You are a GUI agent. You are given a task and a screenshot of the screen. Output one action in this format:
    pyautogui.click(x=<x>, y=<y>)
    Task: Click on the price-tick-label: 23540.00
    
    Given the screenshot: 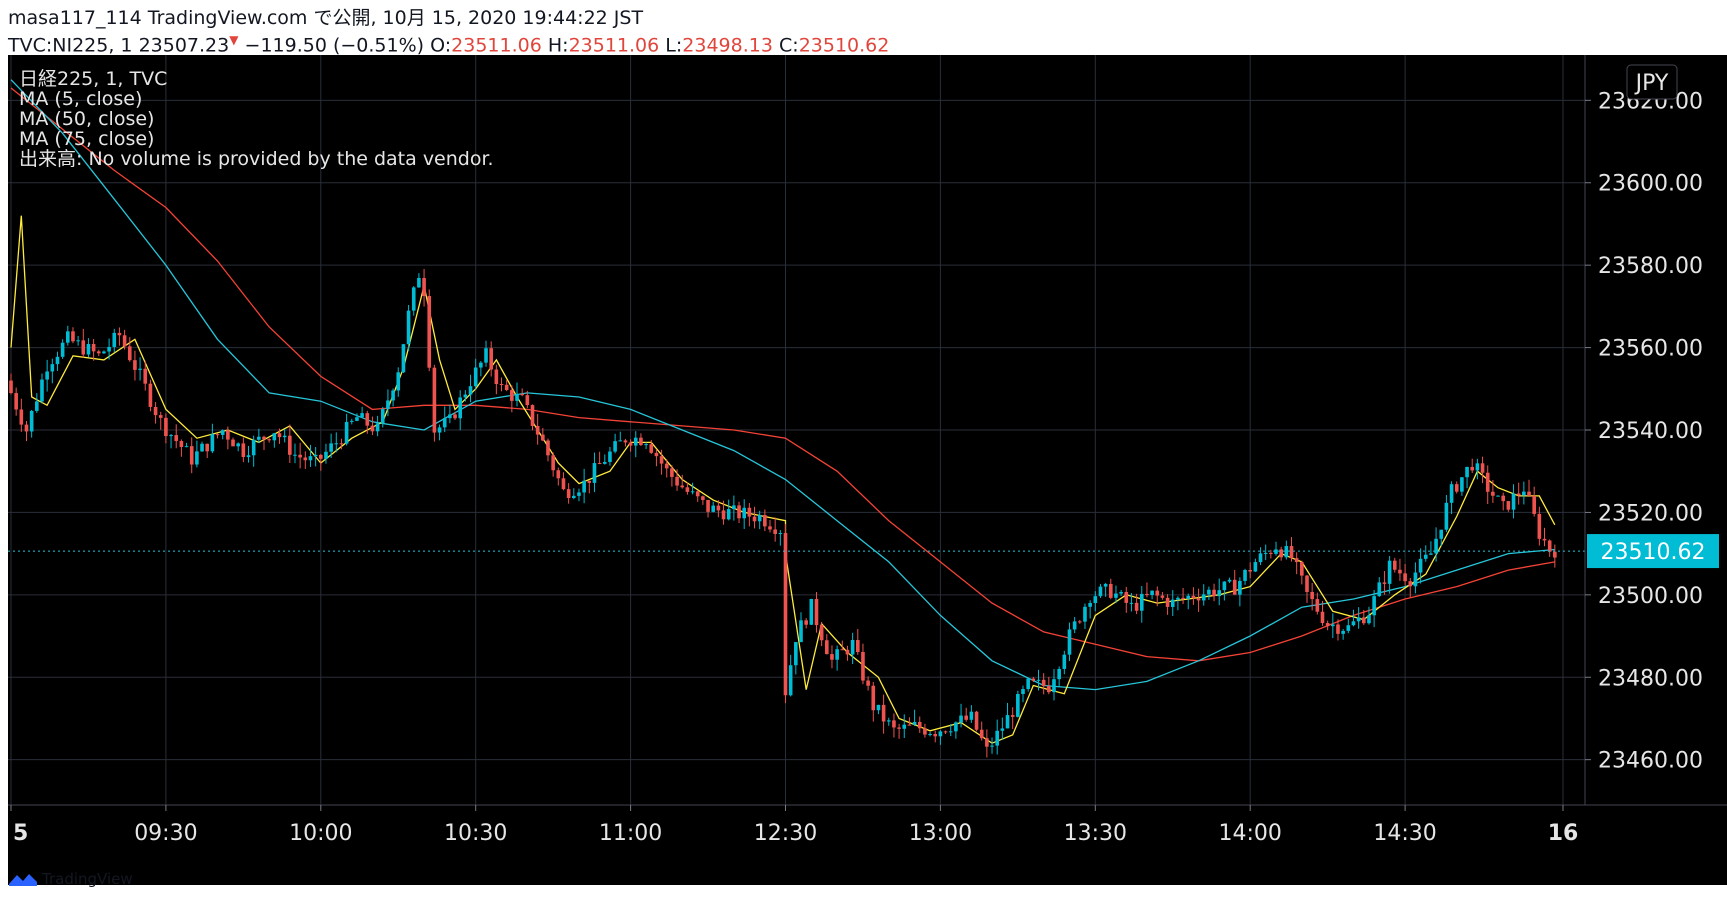 What is the action you would take?
    pyautogui.click(x=1650, y=431)
    